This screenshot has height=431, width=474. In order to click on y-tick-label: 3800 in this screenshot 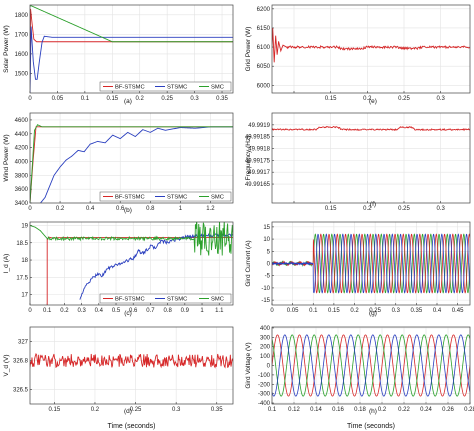, I will do `click(22, 176)`.